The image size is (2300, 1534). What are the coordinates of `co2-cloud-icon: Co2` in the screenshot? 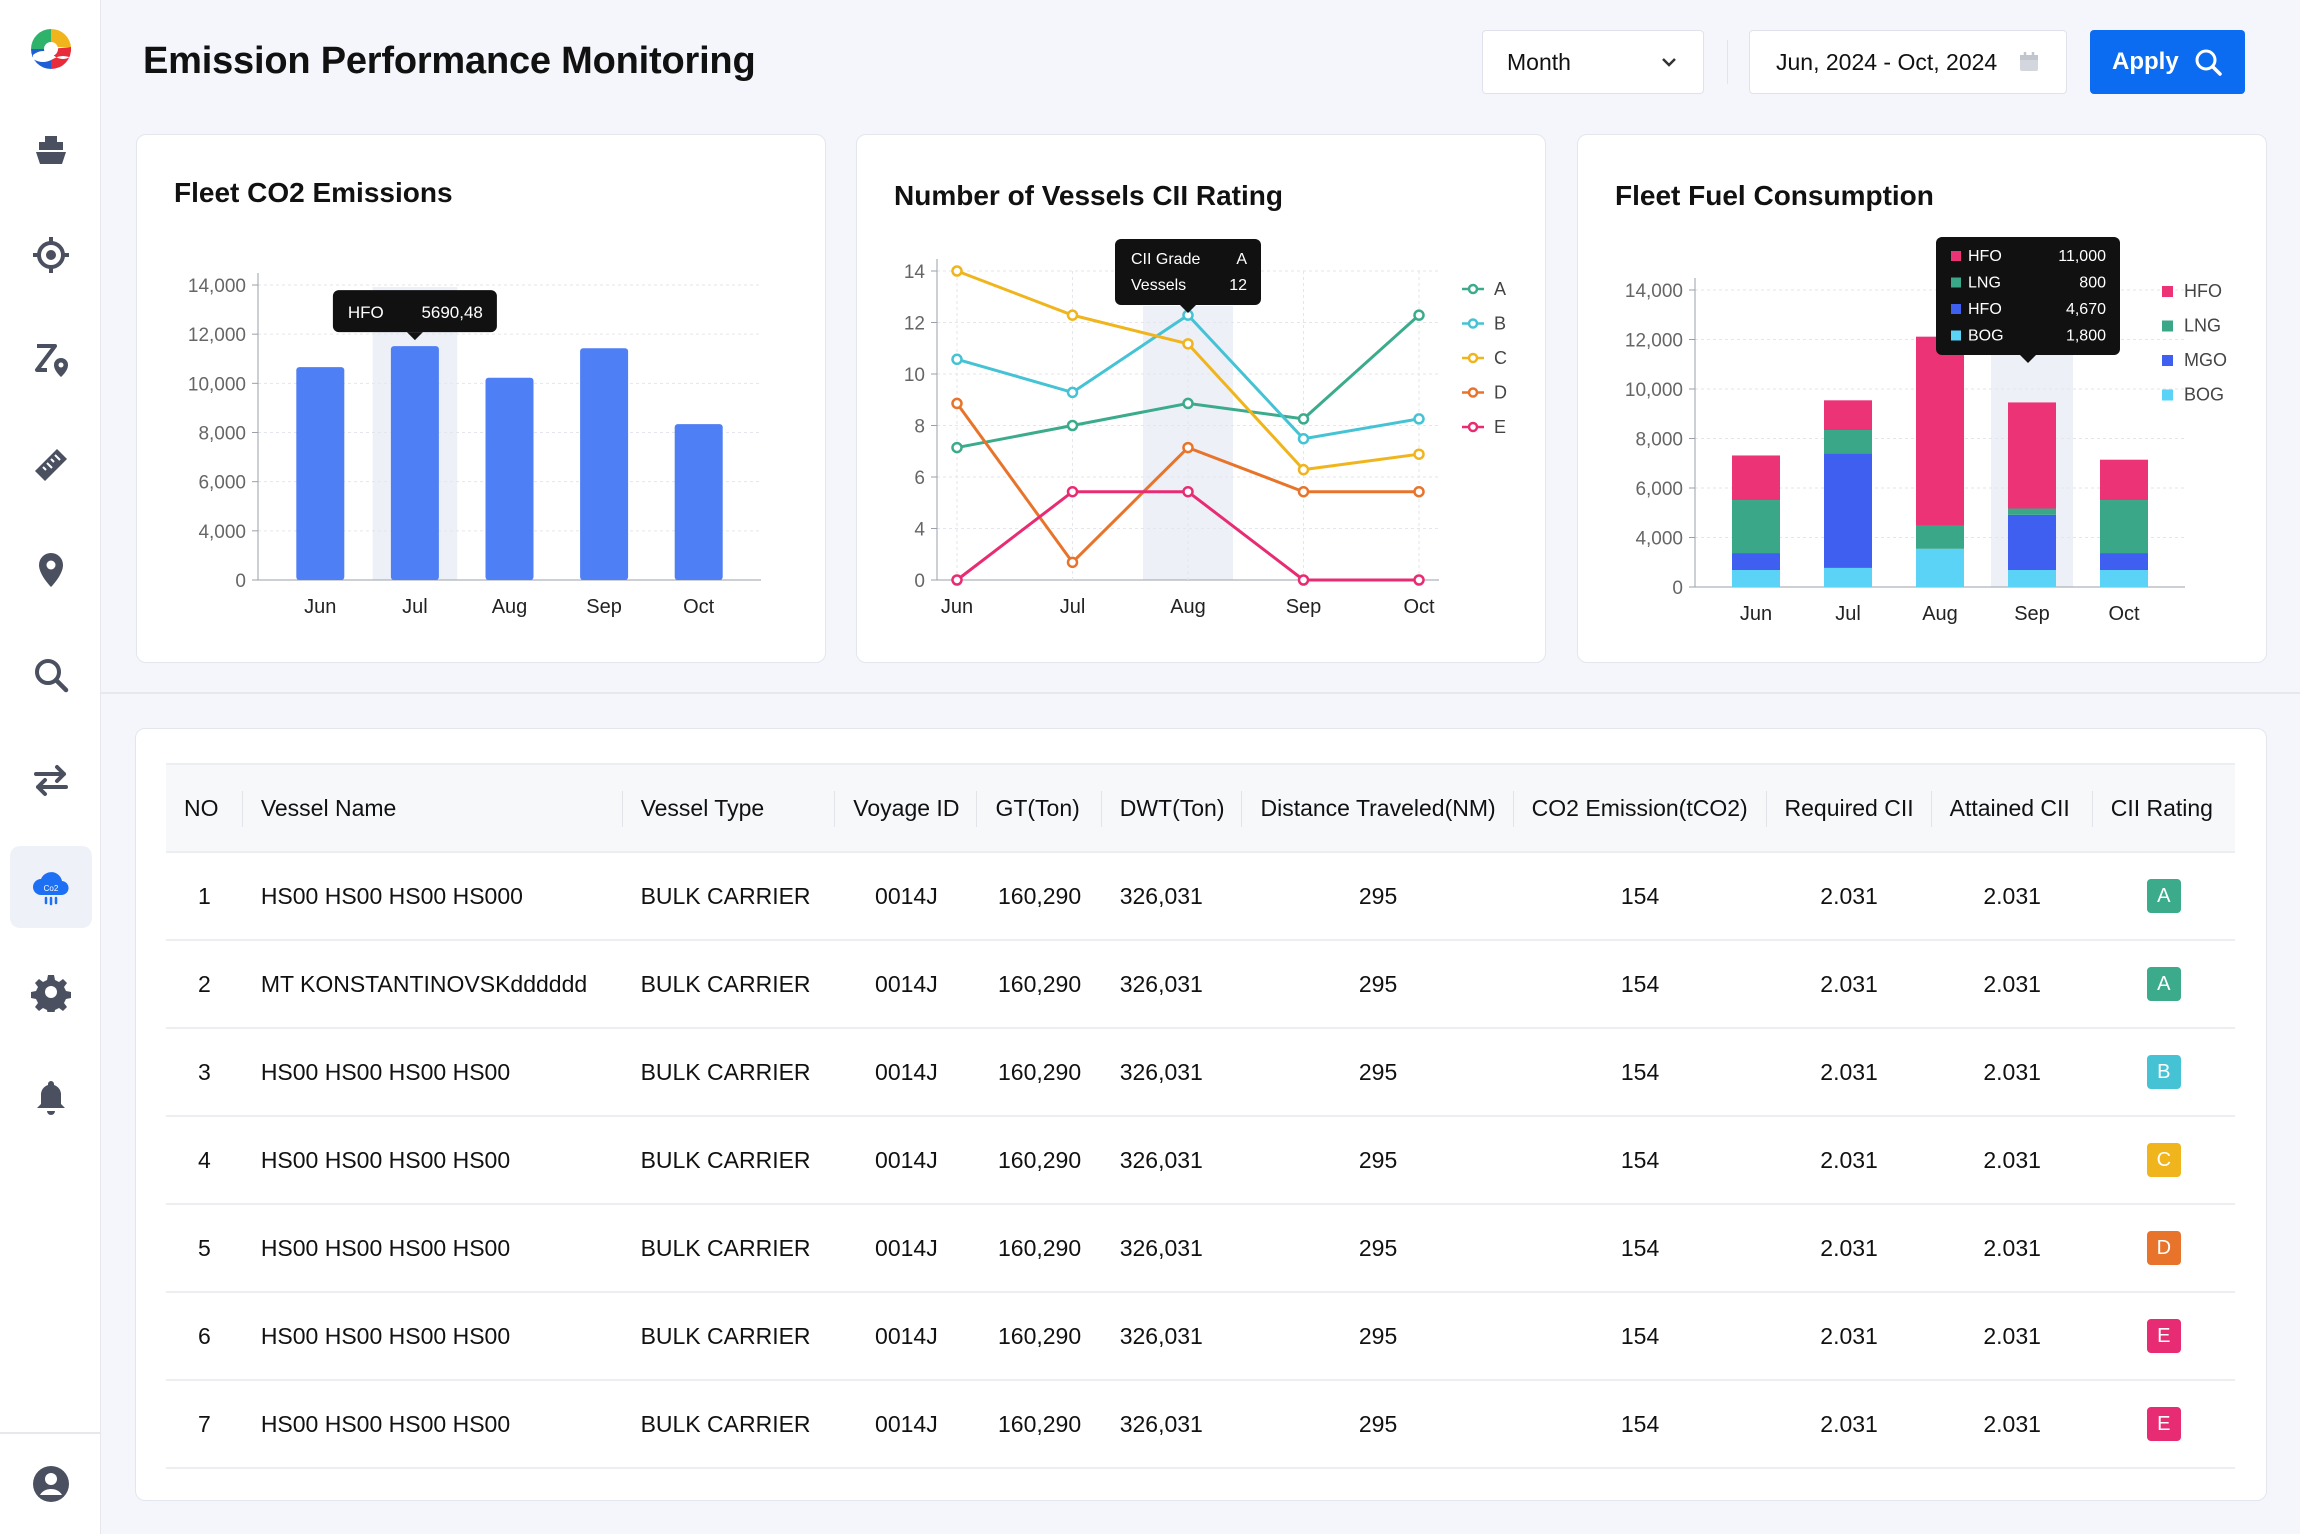 It's located at (51, 889).